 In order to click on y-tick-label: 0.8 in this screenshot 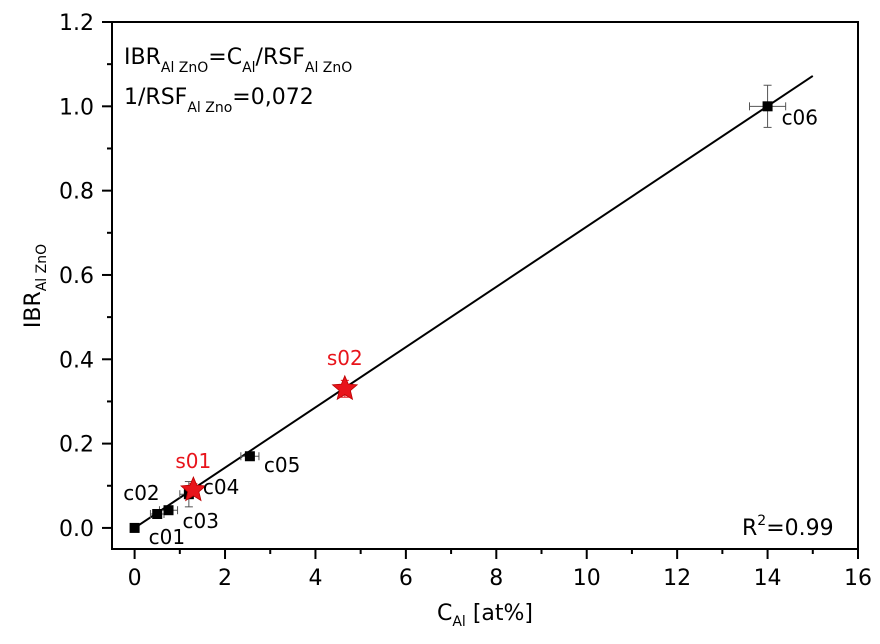, I will do `click(76, 192)`.